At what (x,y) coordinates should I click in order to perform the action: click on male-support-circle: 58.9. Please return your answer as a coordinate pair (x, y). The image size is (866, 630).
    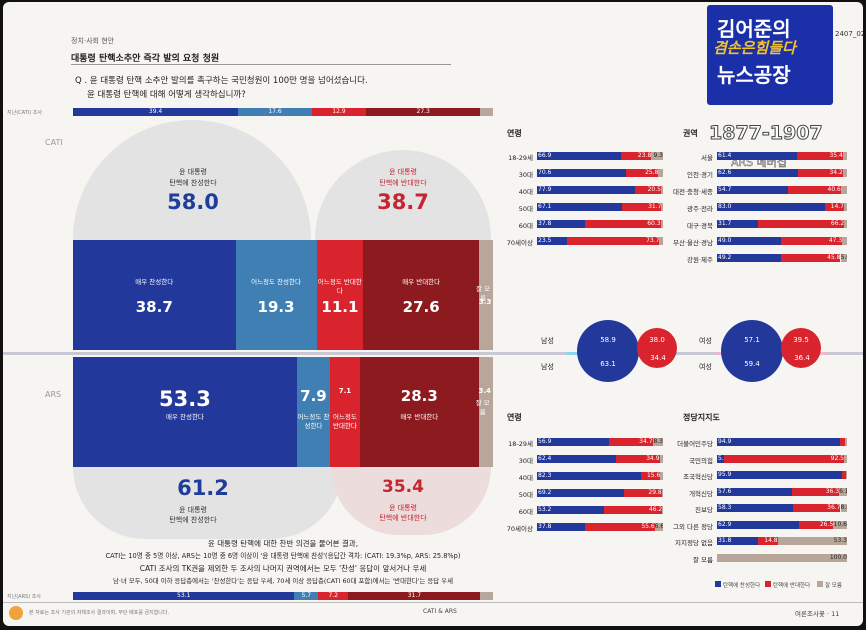
    Looking at the image, I should click on (608, 351).